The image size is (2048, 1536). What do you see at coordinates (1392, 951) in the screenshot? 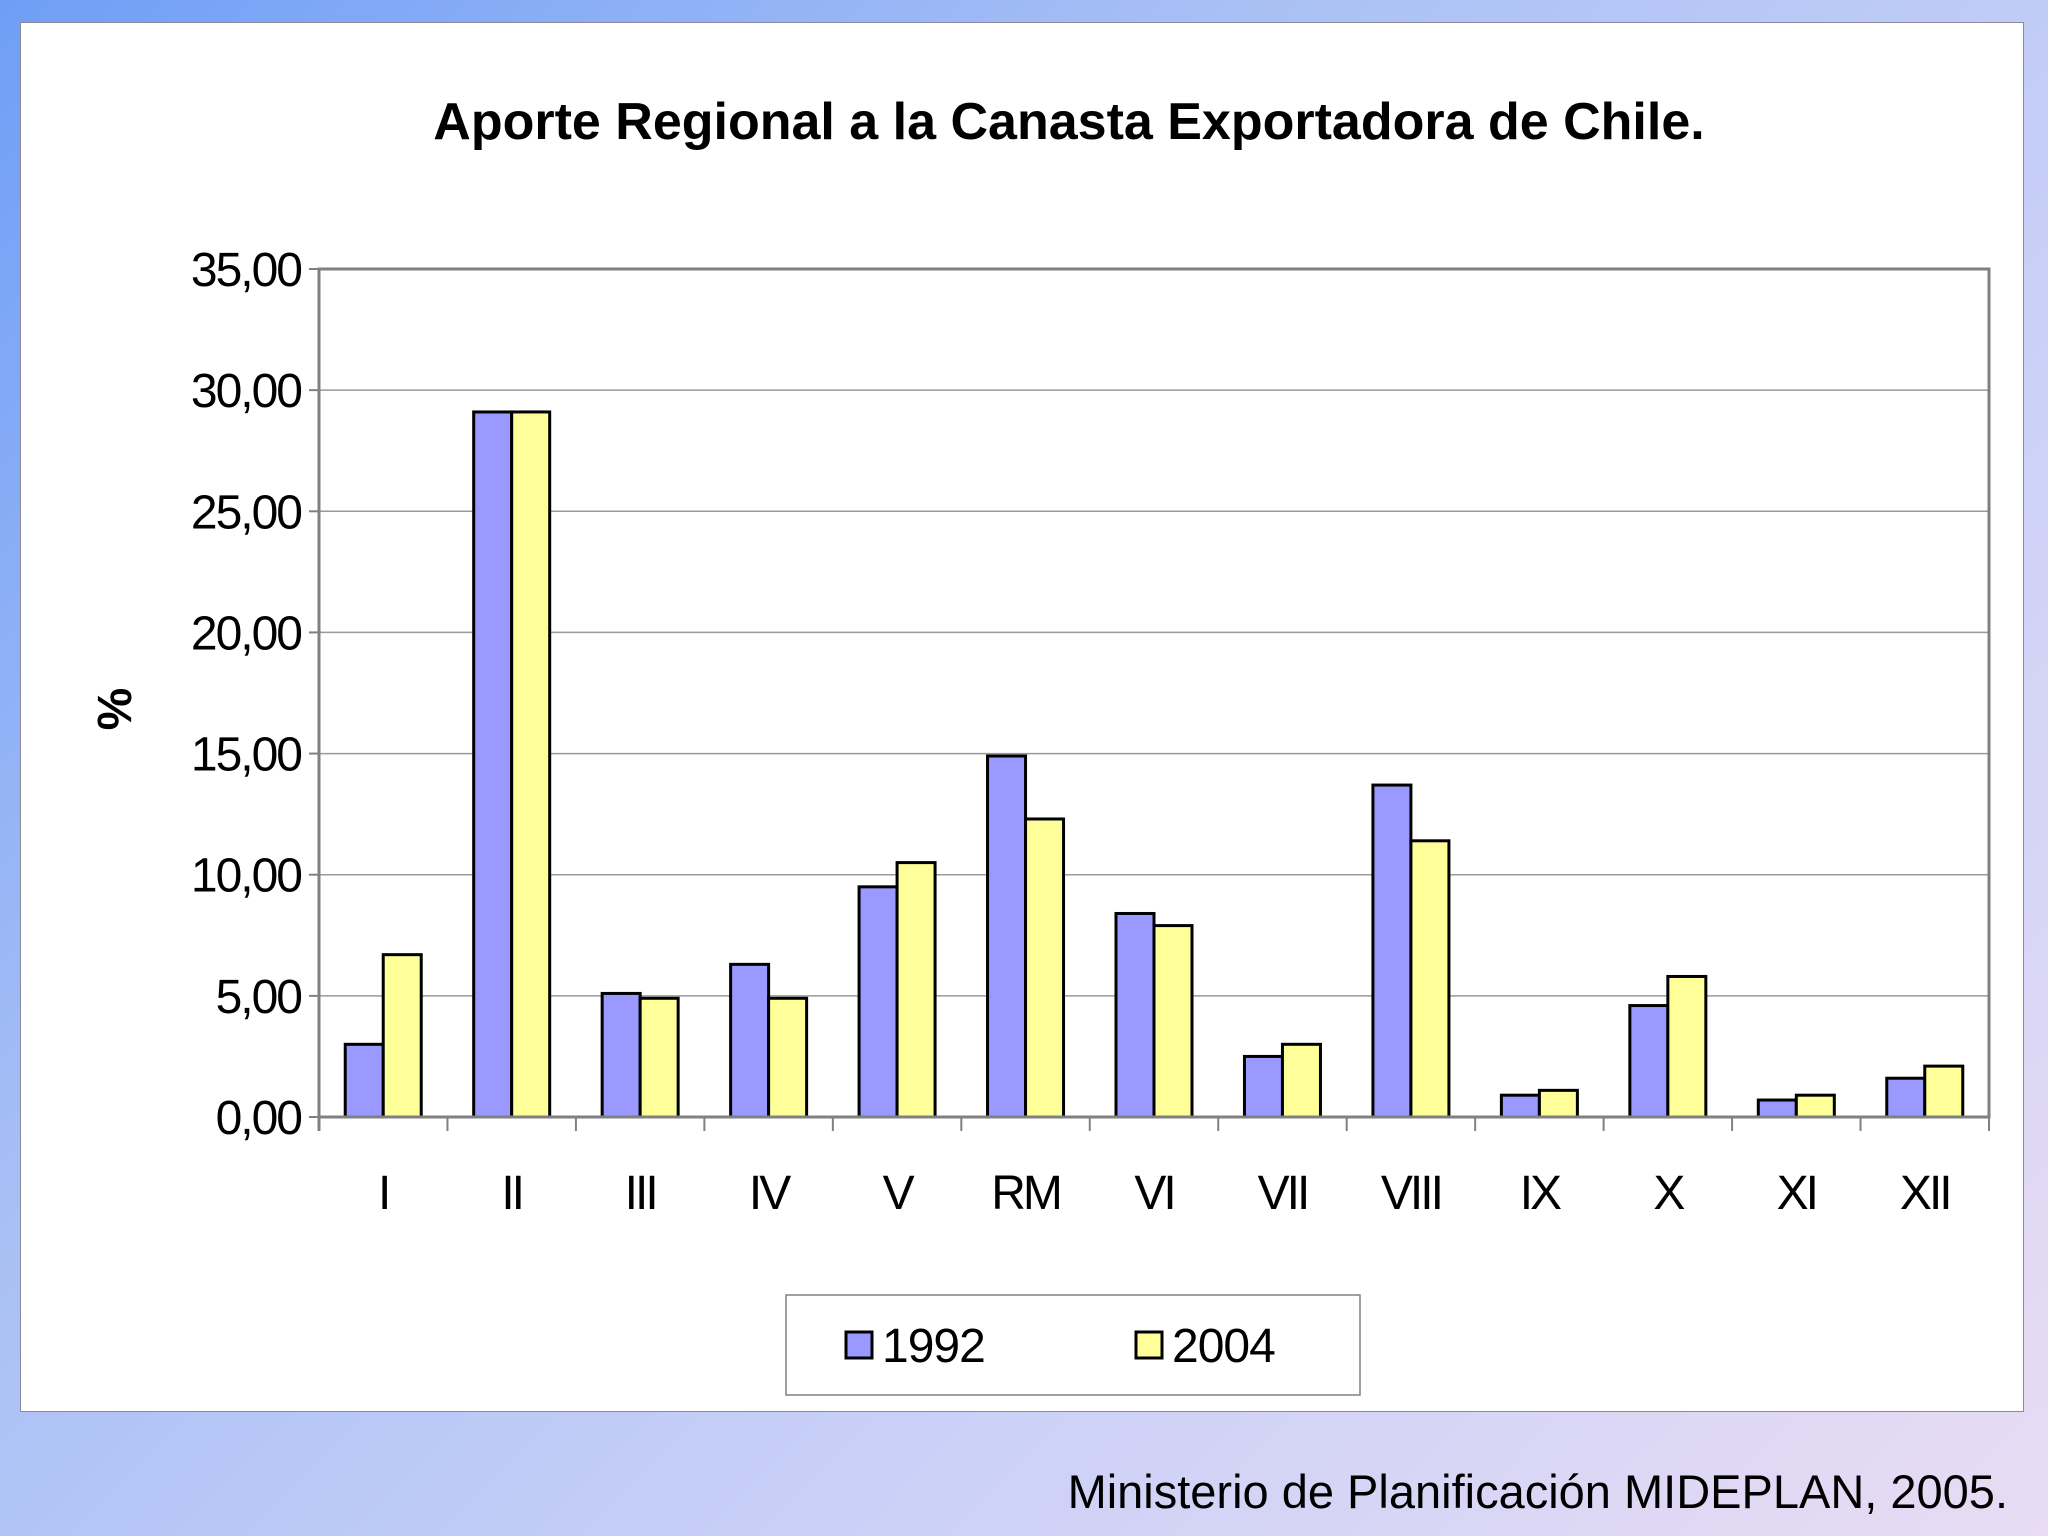
I see `bar-1992-VIII` at bounding box center [1392, 951].